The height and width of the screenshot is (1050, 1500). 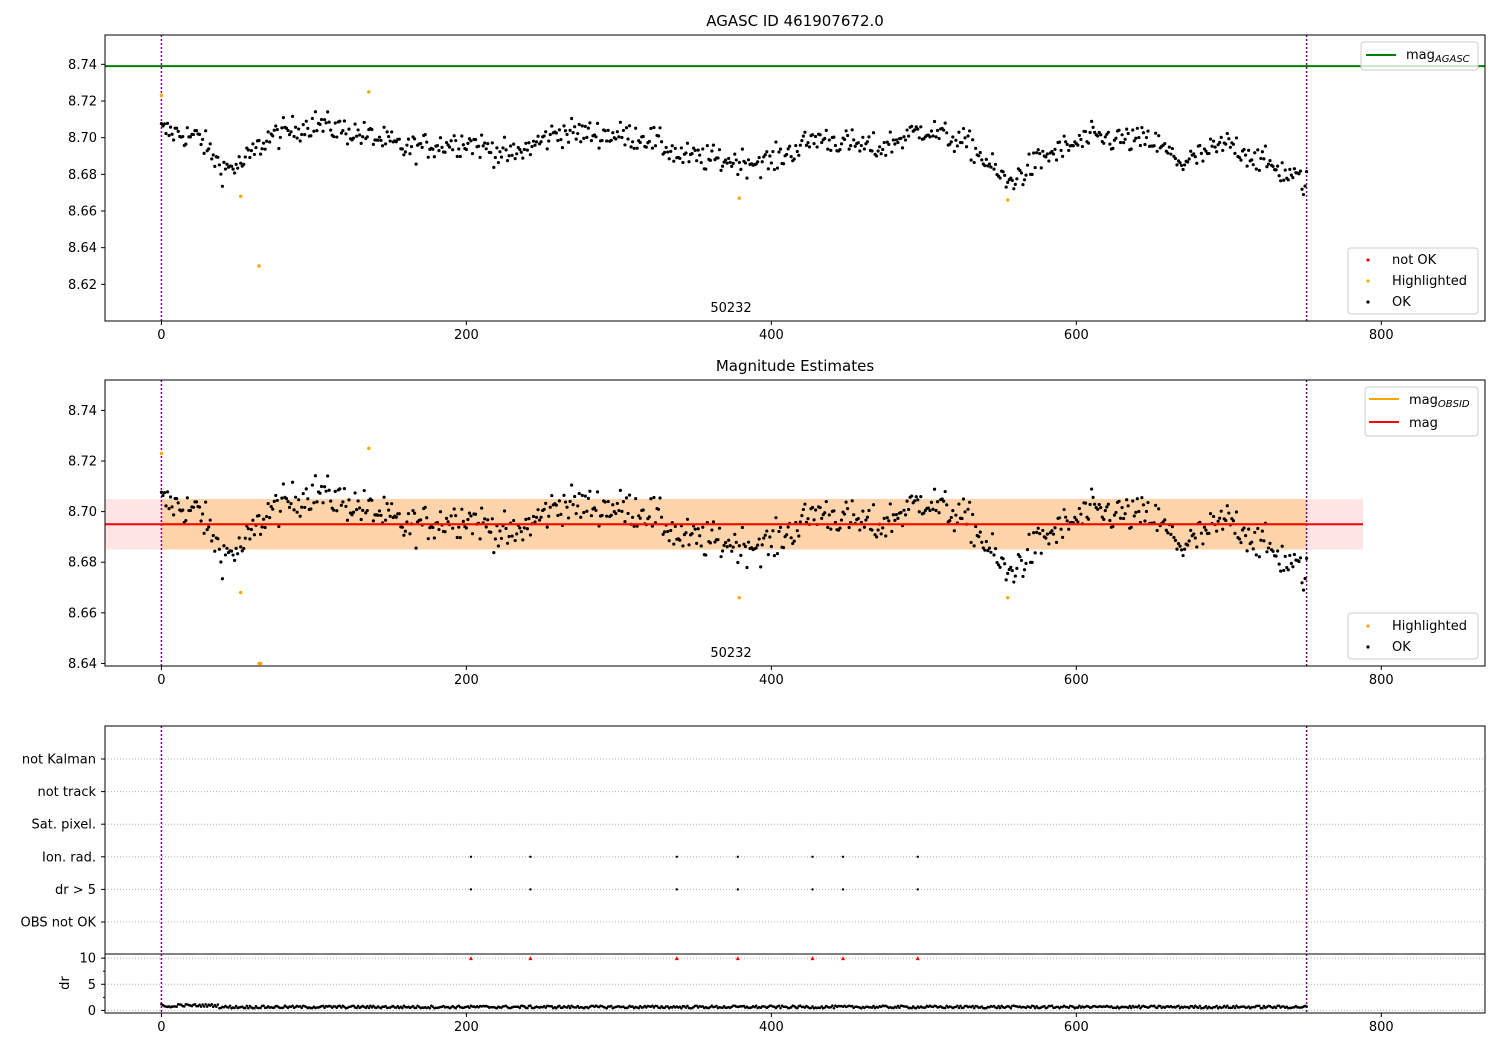 What do you see at coordinates (737, 958) in the screenshot?
I see `dr-capped-marker` at bounding box center [737, 958].